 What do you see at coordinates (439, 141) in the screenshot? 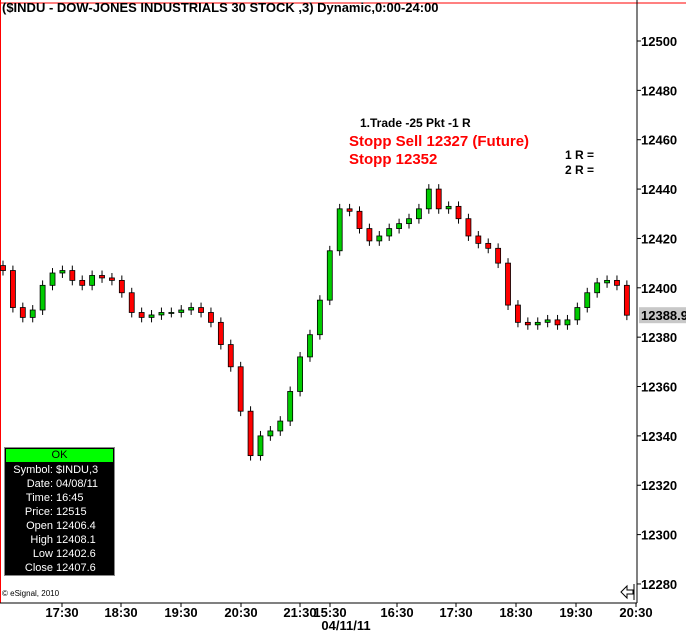
I see `stop-sell-annotation: Stopp Sell 12327 (Future)` at bounding box center [439, 141].